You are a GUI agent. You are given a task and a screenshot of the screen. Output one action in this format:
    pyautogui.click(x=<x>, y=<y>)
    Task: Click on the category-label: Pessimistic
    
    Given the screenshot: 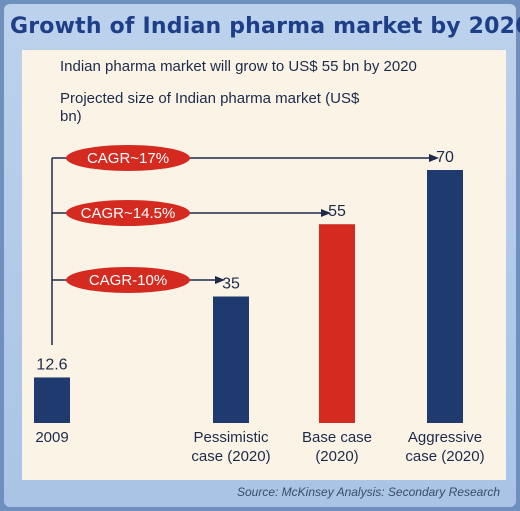 What is the action you would take?
    pyautogui.click(x=231, y=437)
    